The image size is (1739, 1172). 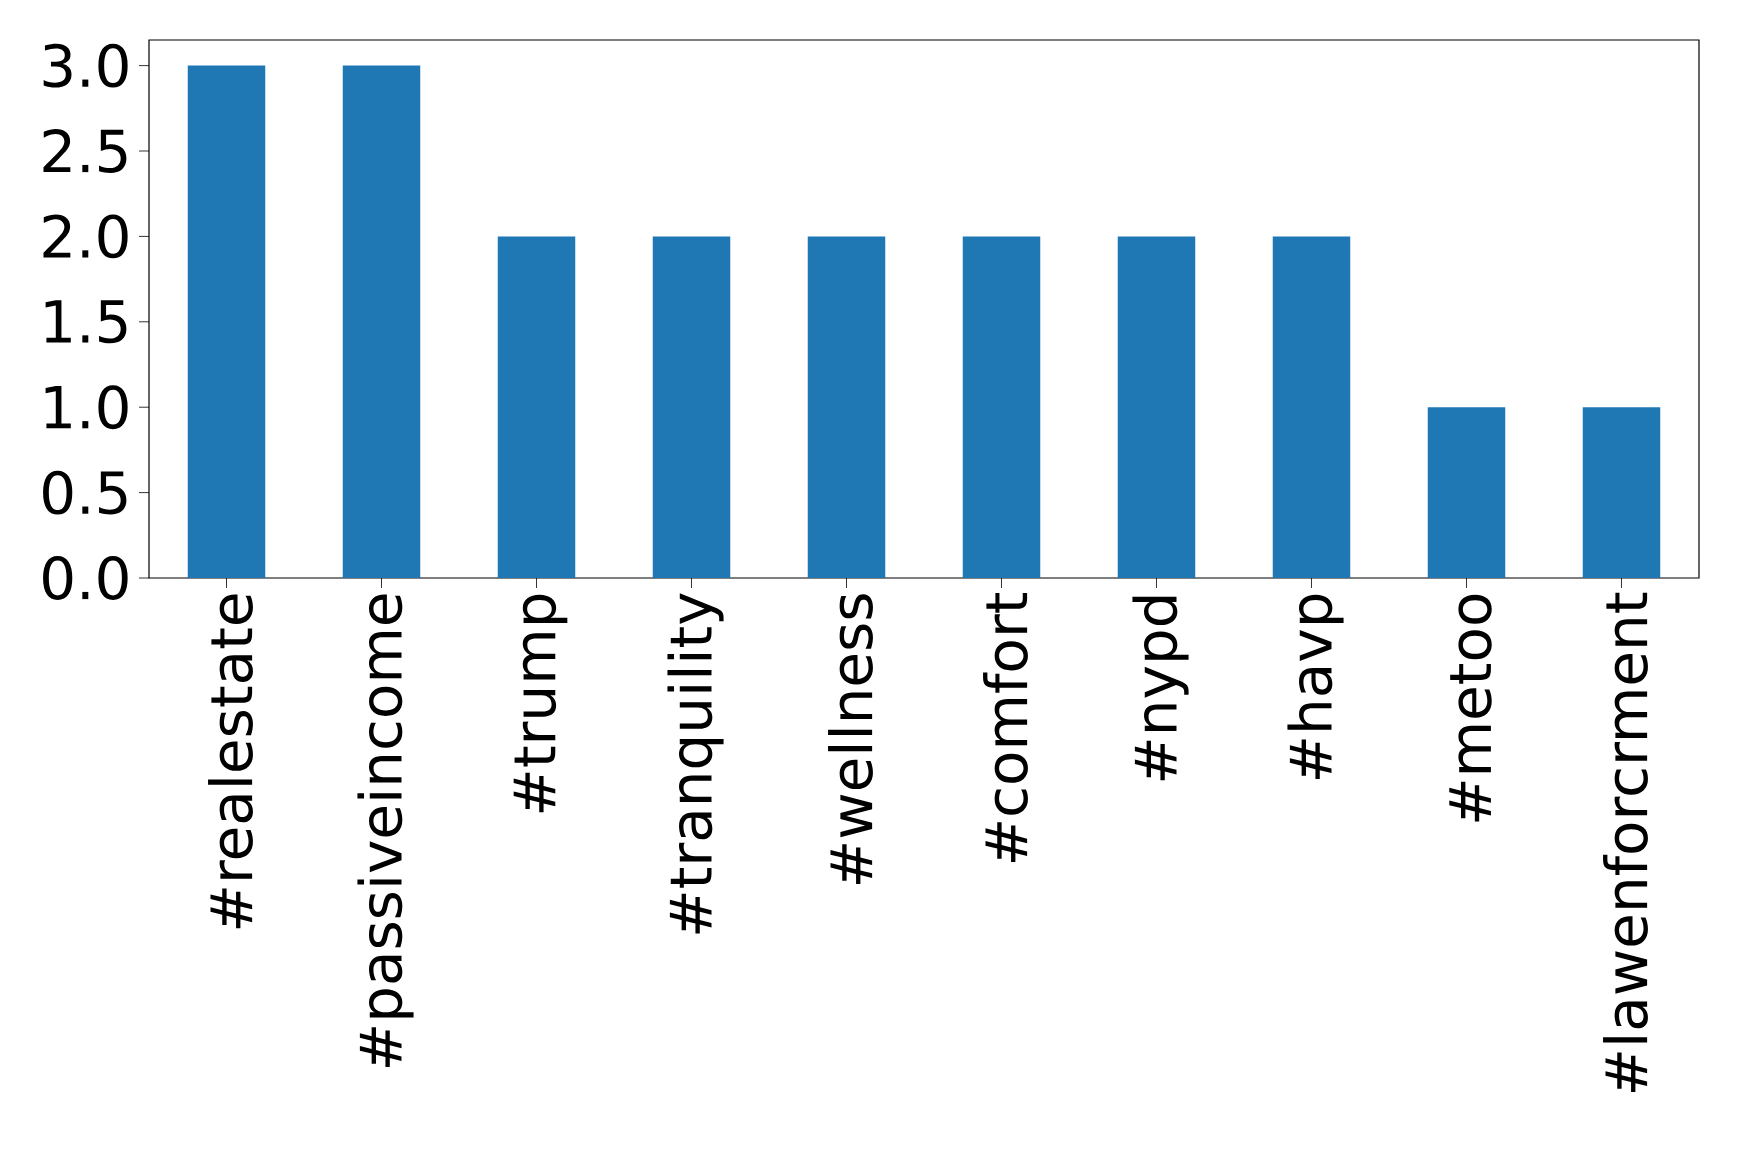 I want to click on x-tick-label: #havp, so click(x=1315, y=687).